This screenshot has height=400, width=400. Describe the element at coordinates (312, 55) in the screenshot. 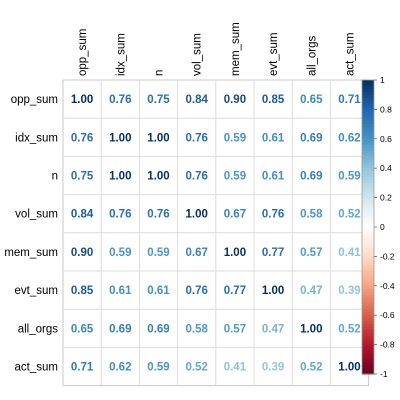

I see `column-label: all_orgs` at that location.